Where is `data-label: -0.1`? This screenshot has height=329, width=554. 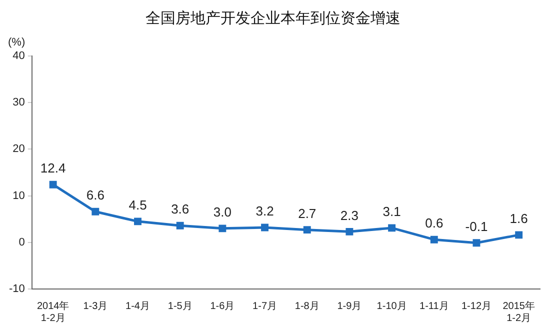 data-label: -0.1 is located at coordinates (476, 226).